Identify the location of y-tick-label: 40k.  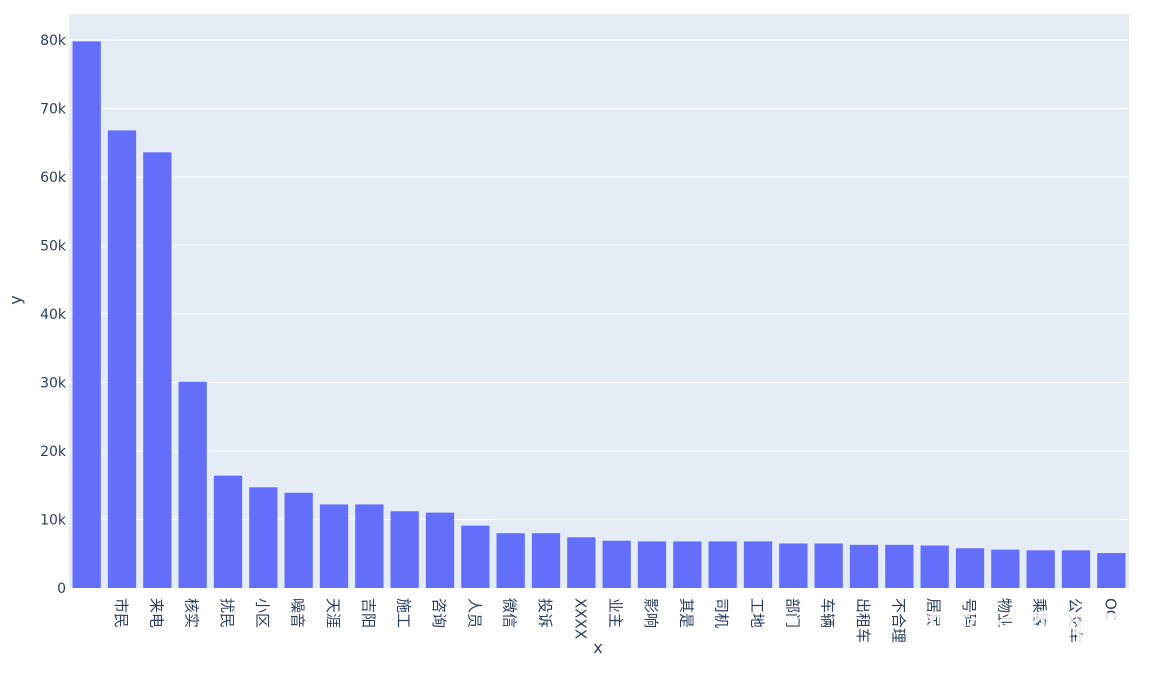
(53, 315).